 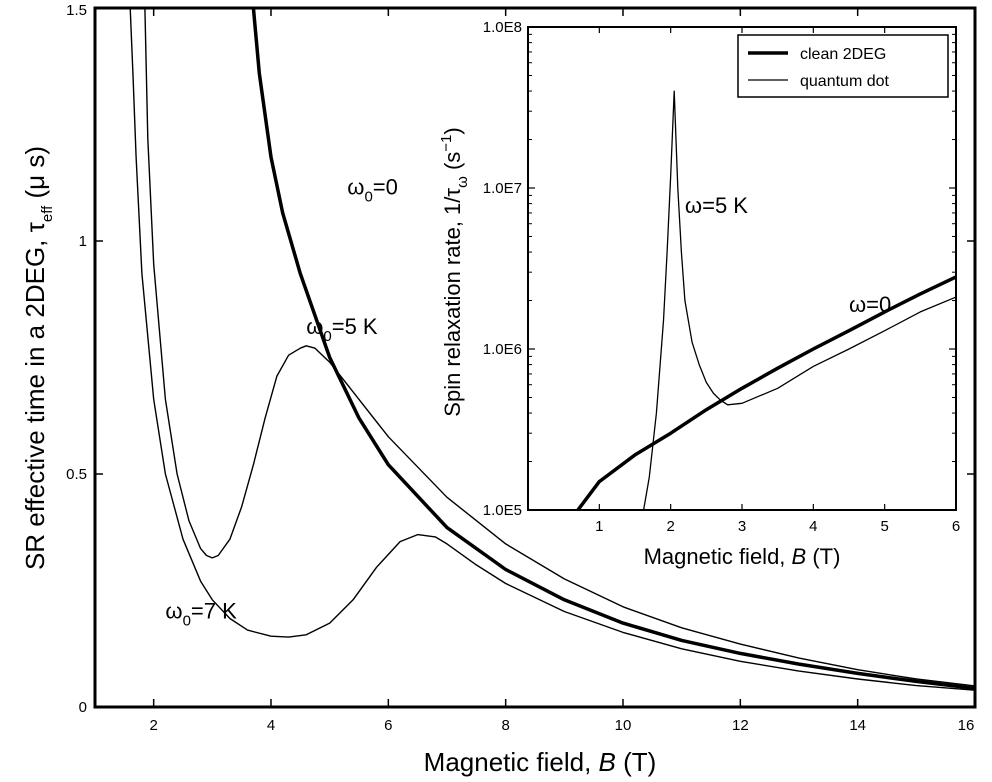 I want to click on inset-x-tick-label: 2, so click(x=670, y=526).